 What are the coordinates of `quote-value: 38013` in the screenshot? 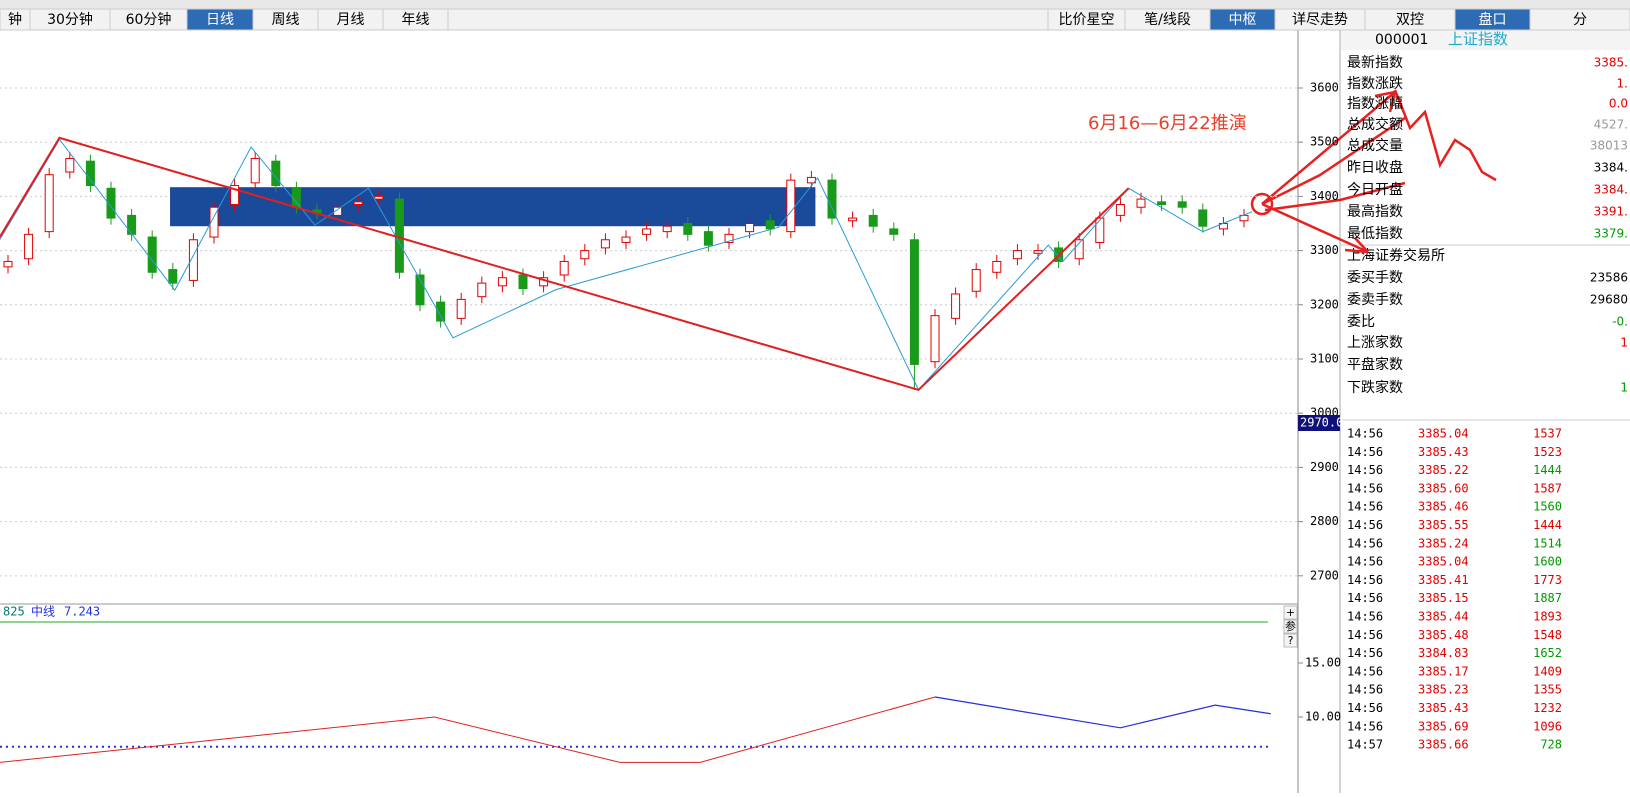 It's located at (1609, 146).